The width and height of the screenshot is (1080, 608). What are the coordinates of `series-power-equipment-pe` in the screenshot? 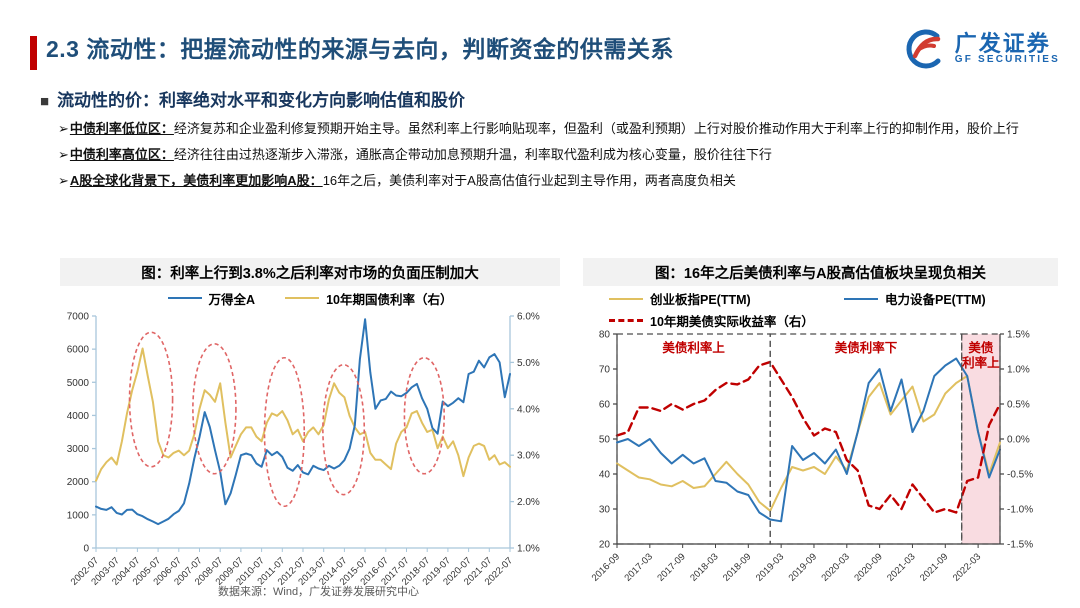 It's located at (808, 440).